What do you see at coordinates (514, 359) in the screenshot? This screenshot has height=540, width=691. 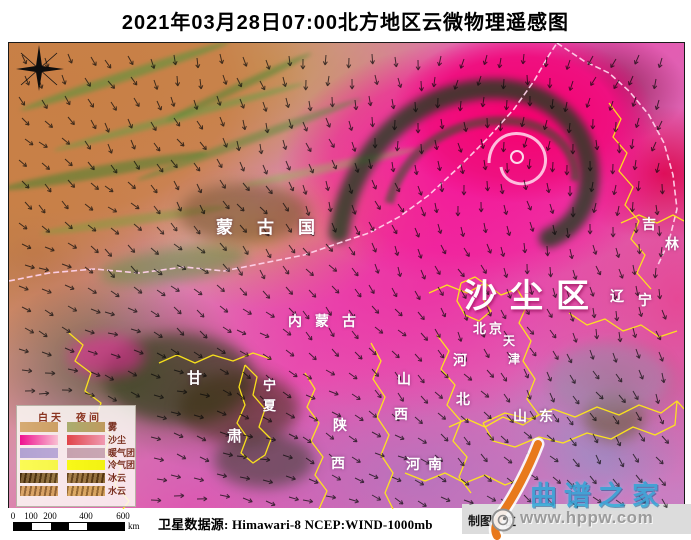 I see `region-label: 津` at bounding box center [514, 359].